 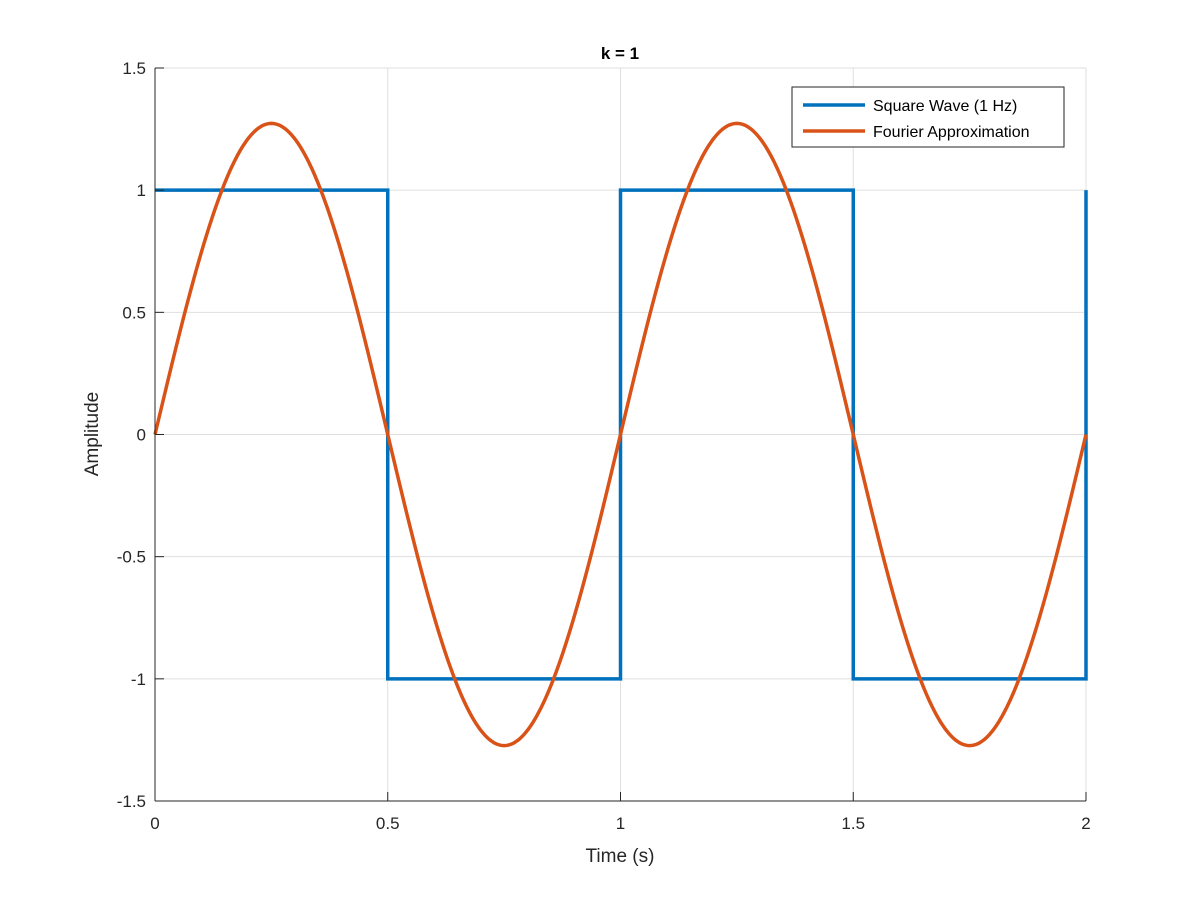 I want to click on x-tick-label: 1.5, so click(x=853, y=823).